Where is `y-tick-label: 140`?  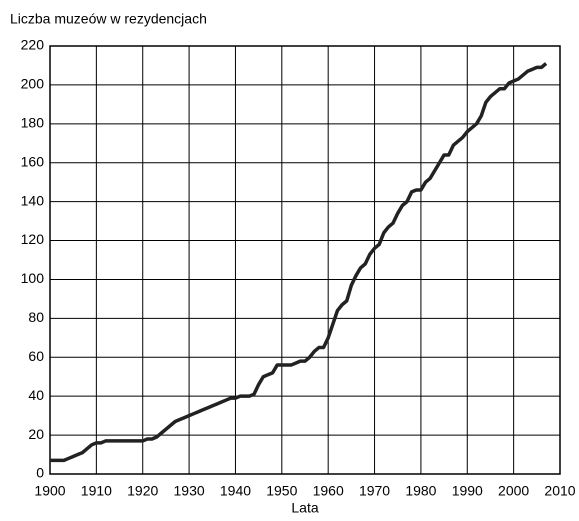
y-tick-label: 140 is located at coordinates (33, 200).